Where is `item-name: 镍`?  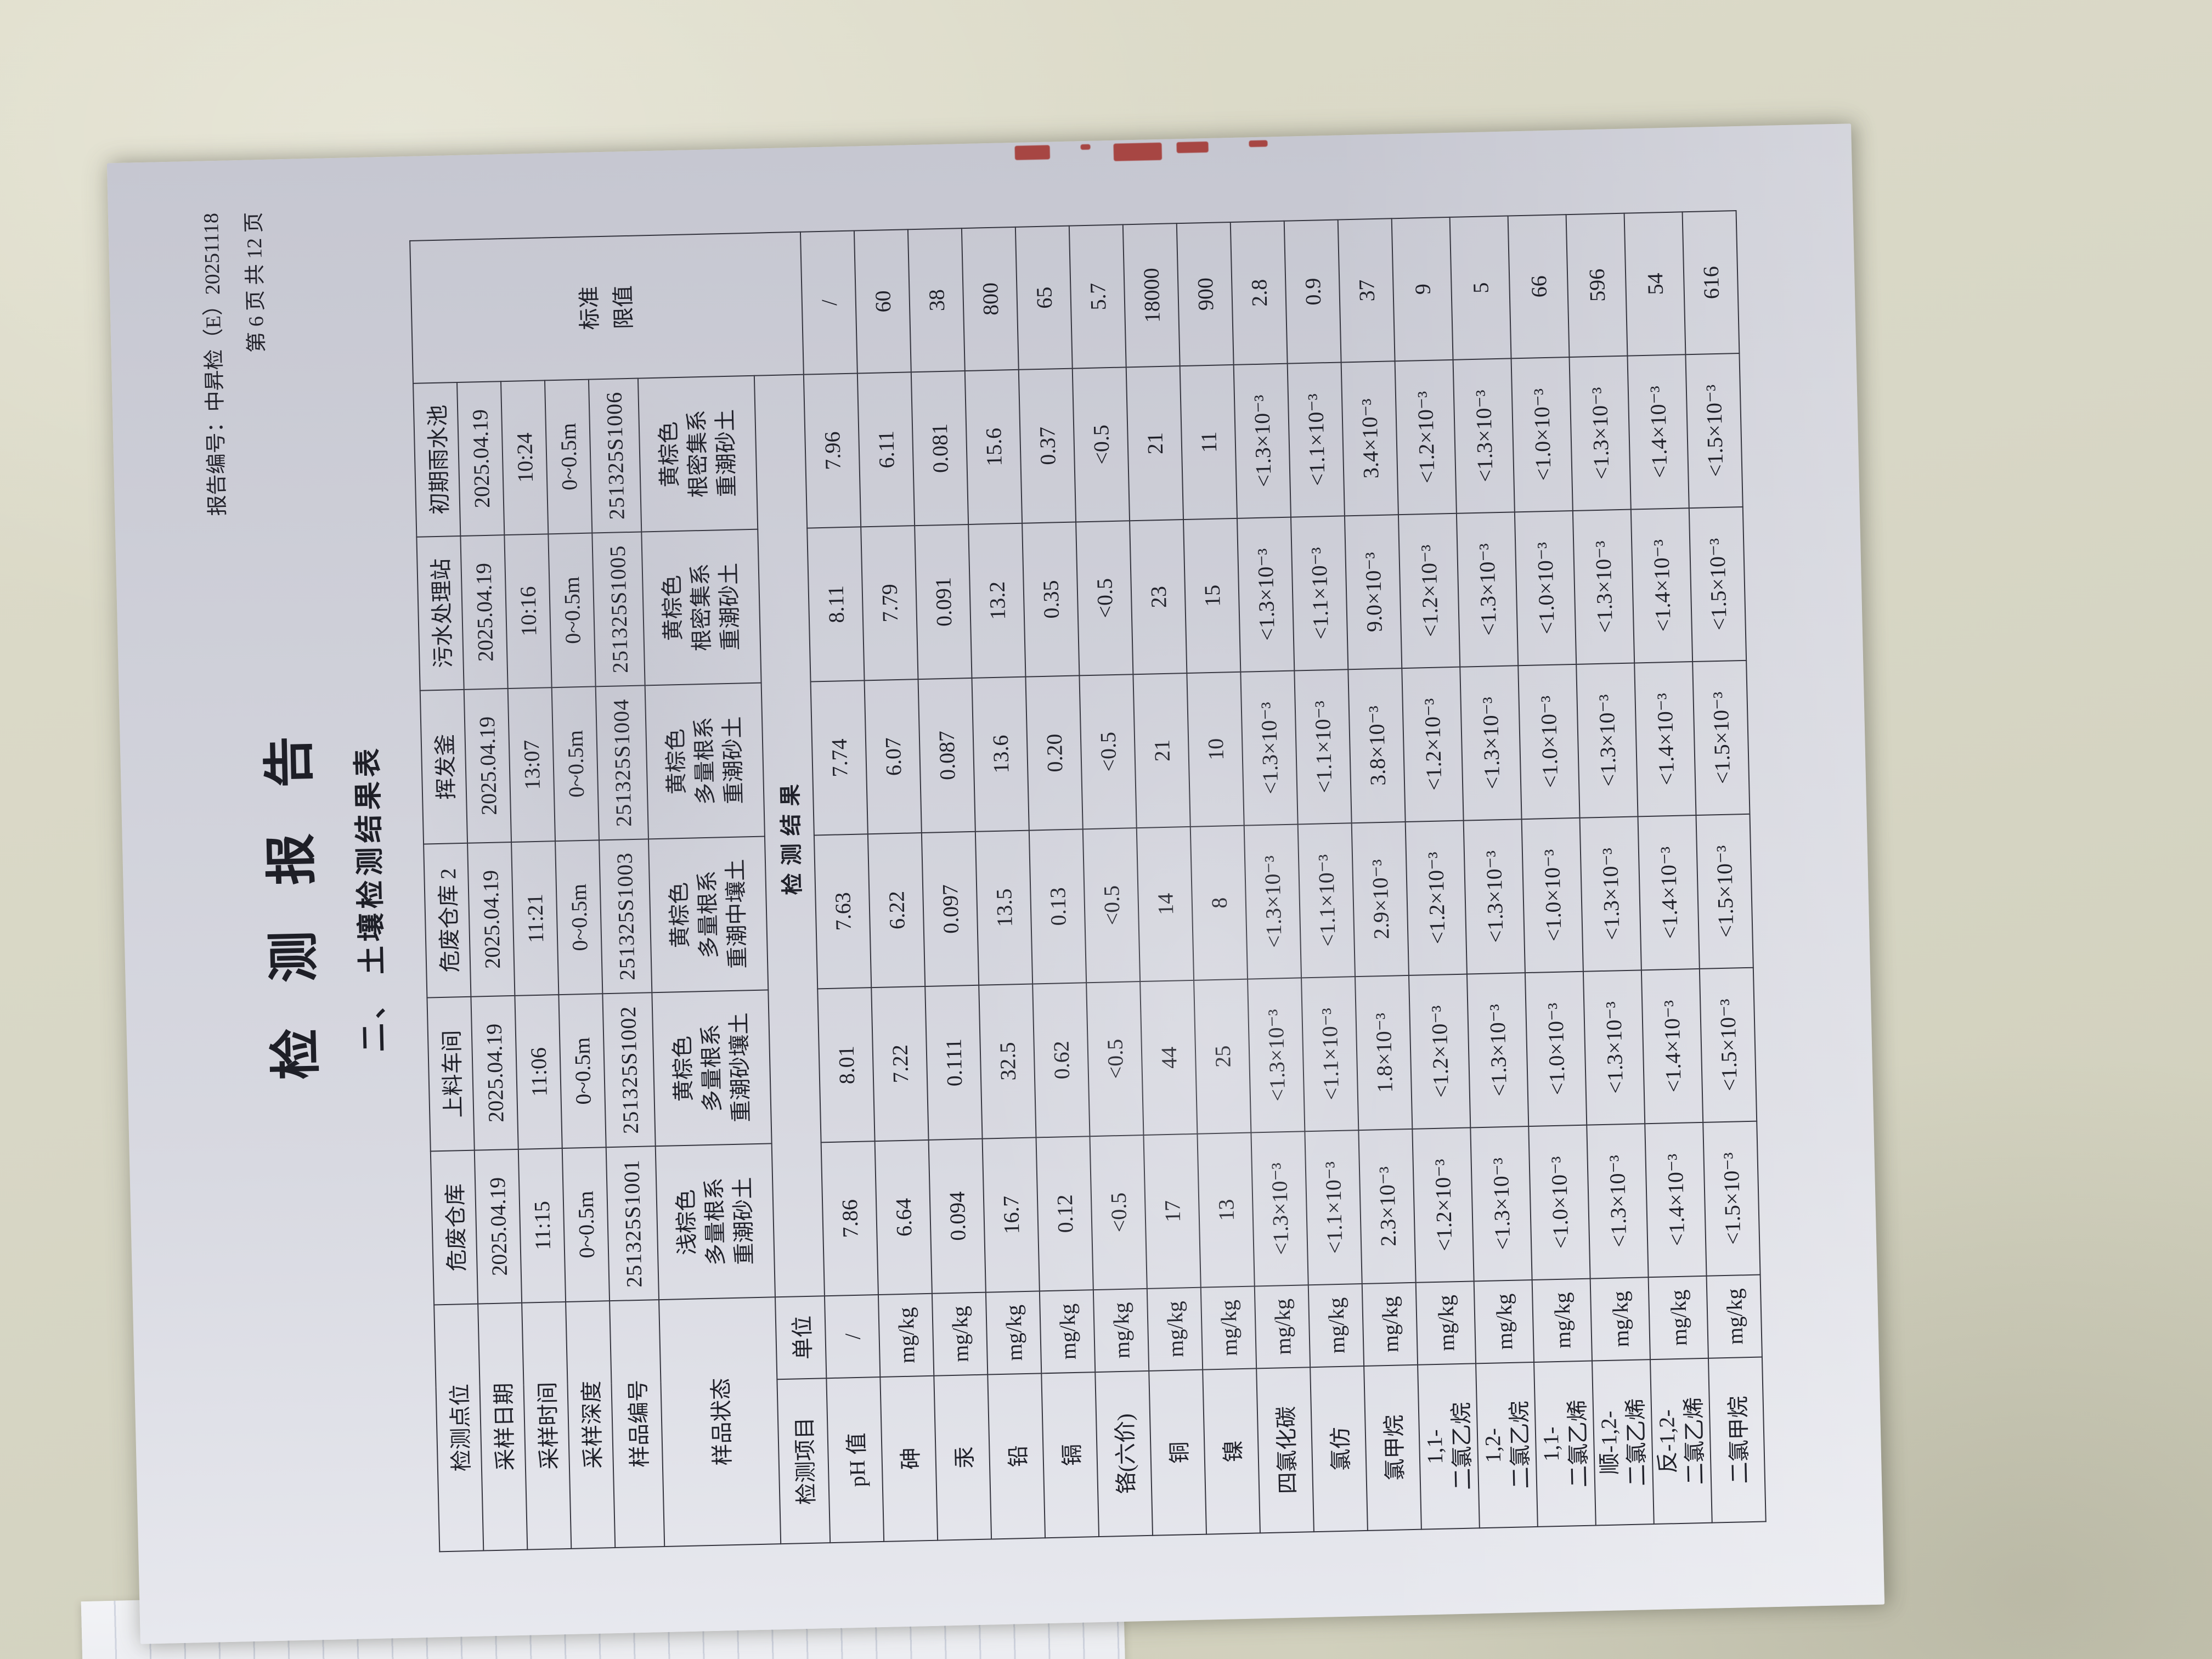
item-name: 镍 is located at coordinates (1231, 1451).